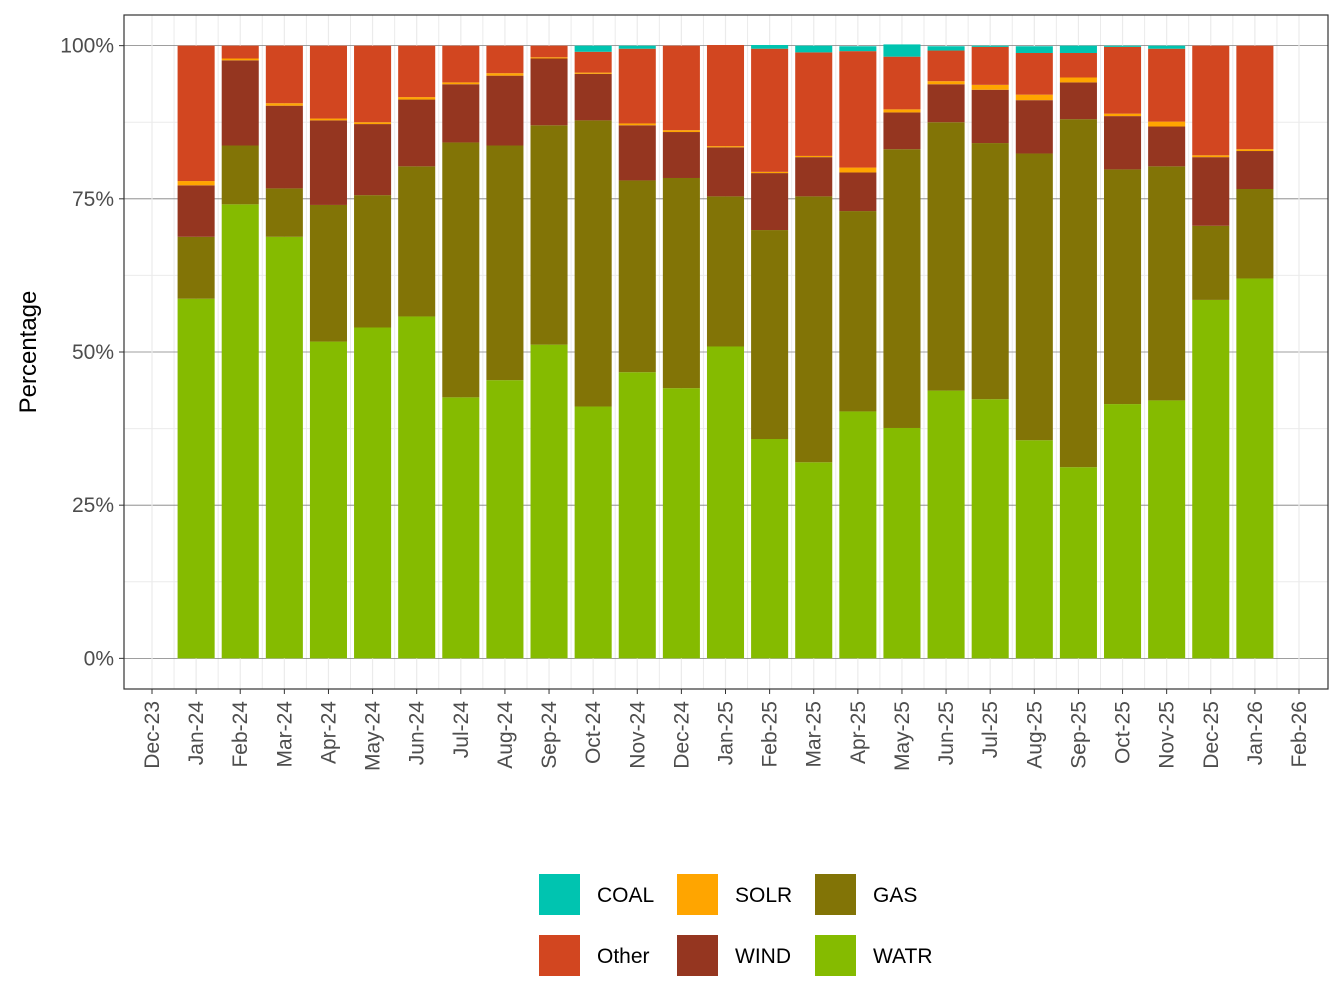 This screenshot has height=1008, width=1344. Describe the element at coordinates (623, 956) in the screenshot. I see `legend-label: Other` at that location.